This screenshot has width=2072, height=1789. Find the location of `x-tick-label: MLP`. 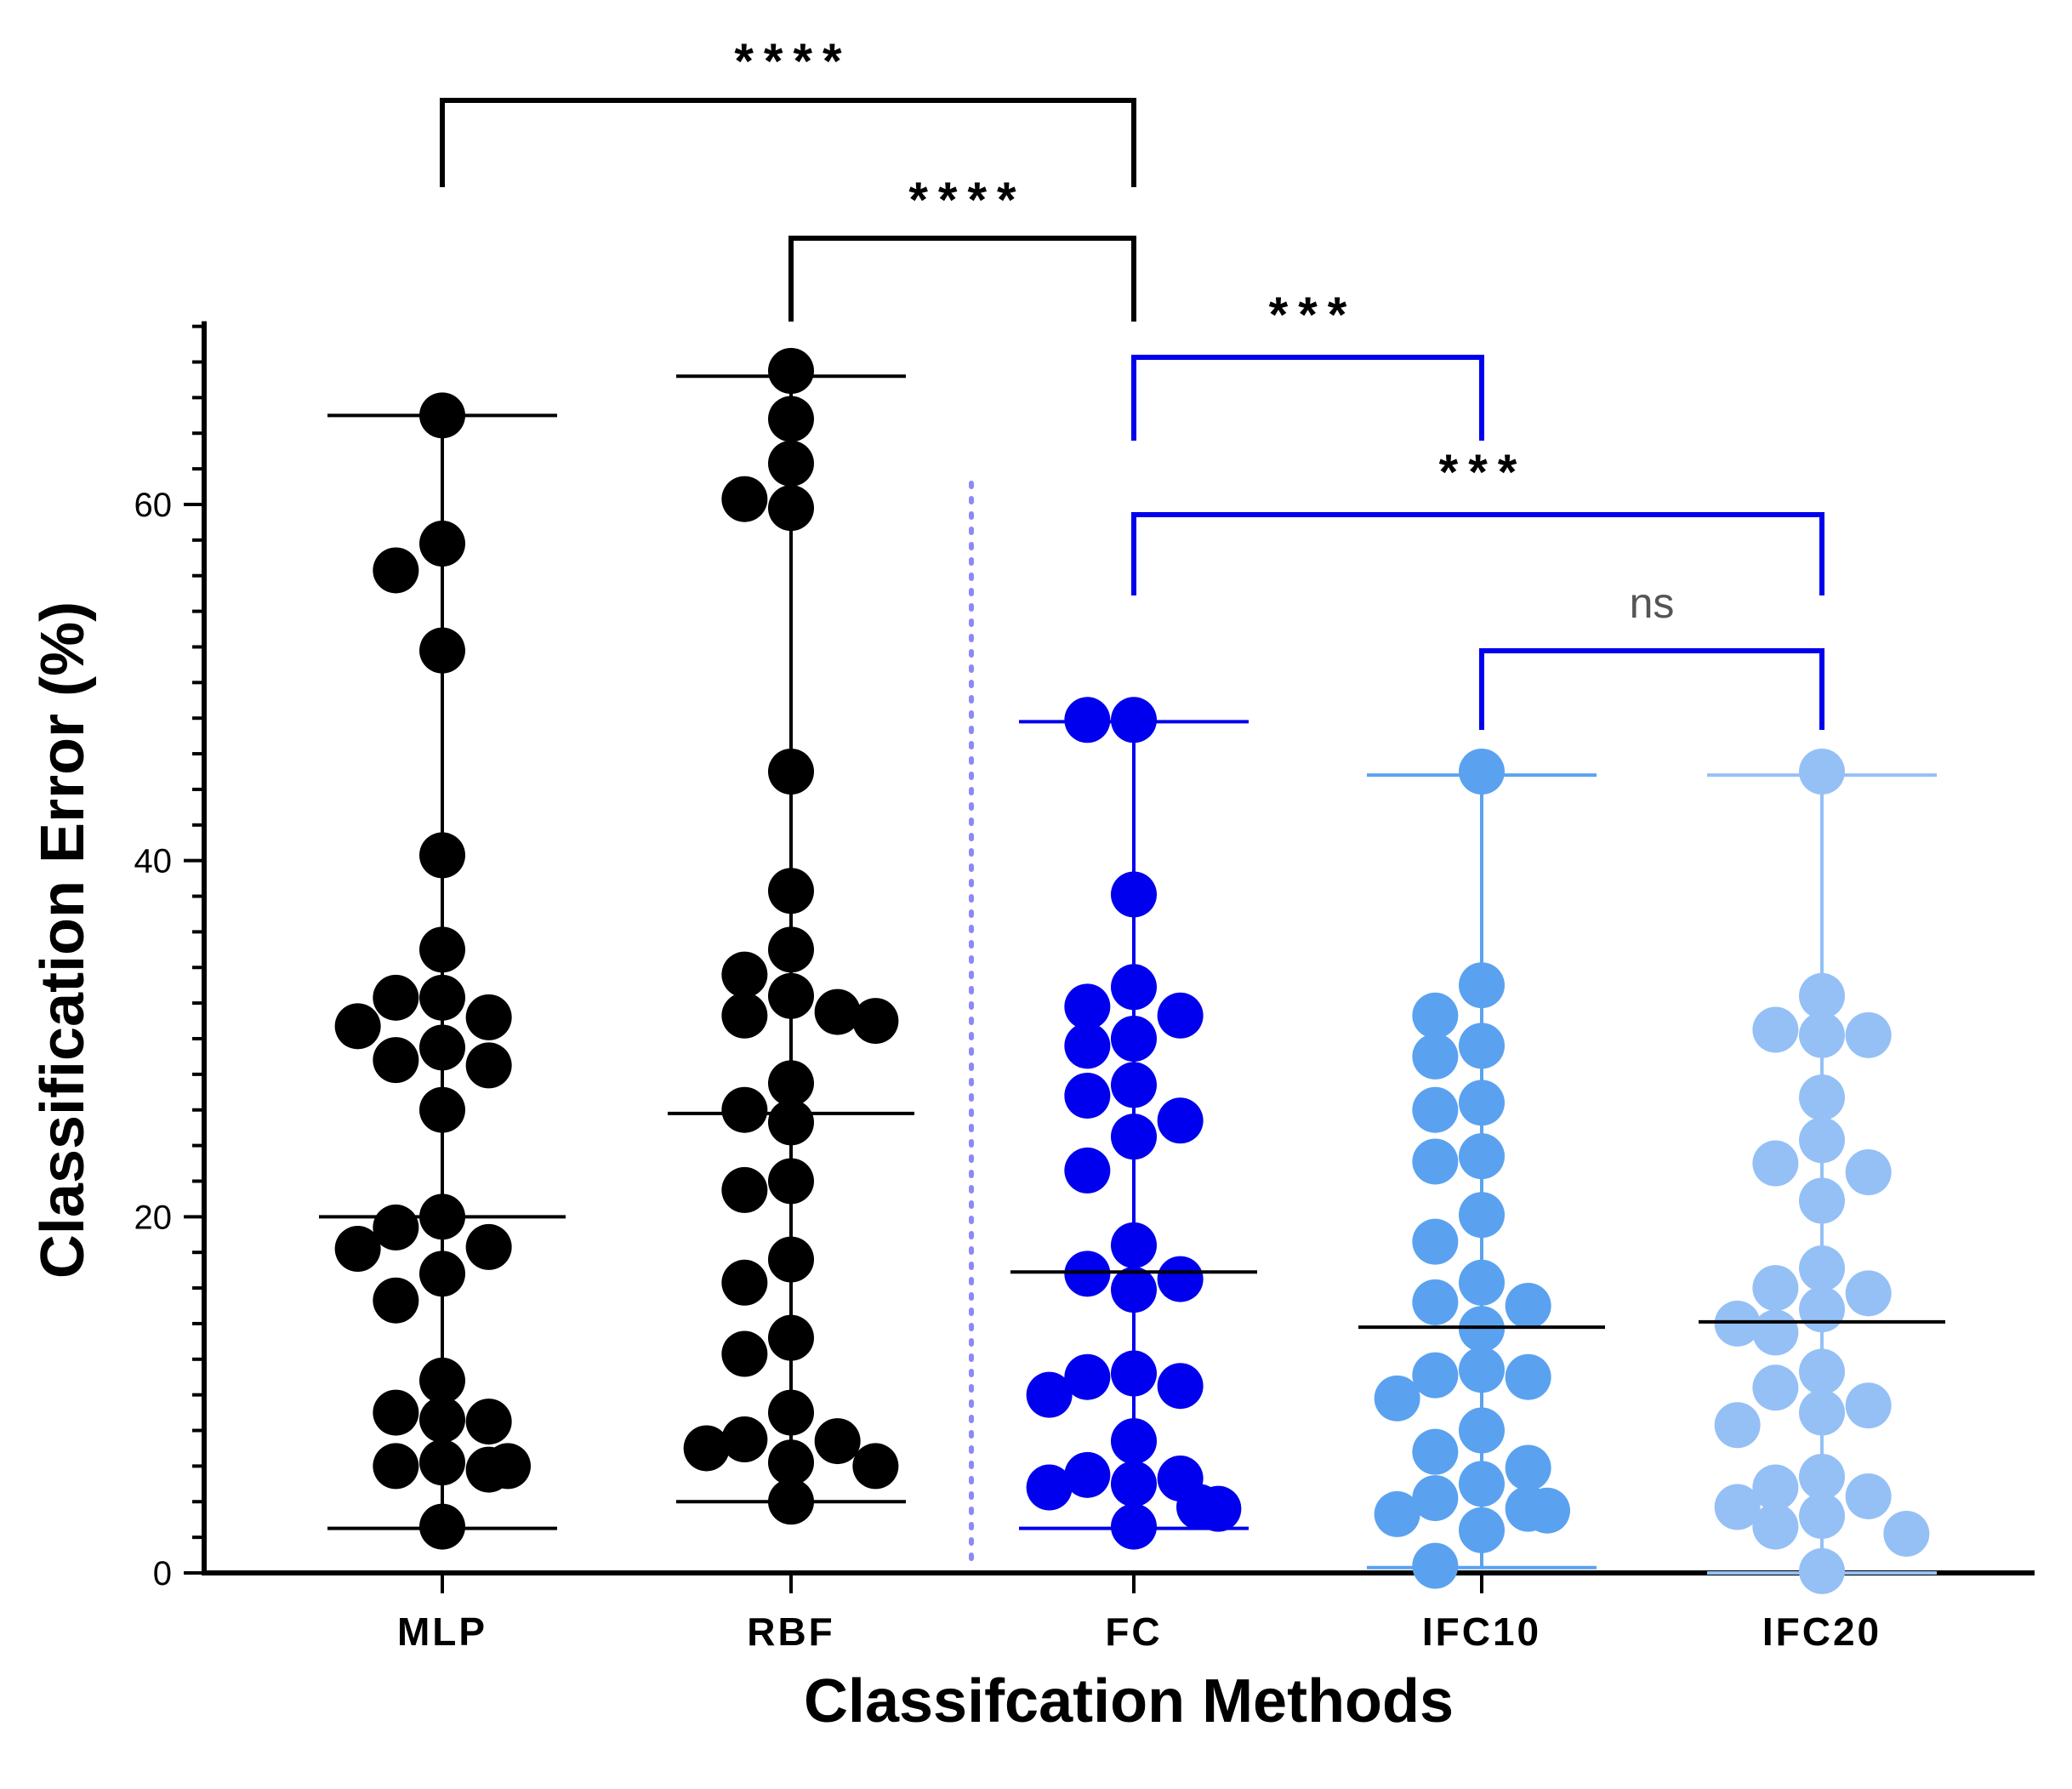

x-tick-label: MLP is located at coordinates (442, 1632).